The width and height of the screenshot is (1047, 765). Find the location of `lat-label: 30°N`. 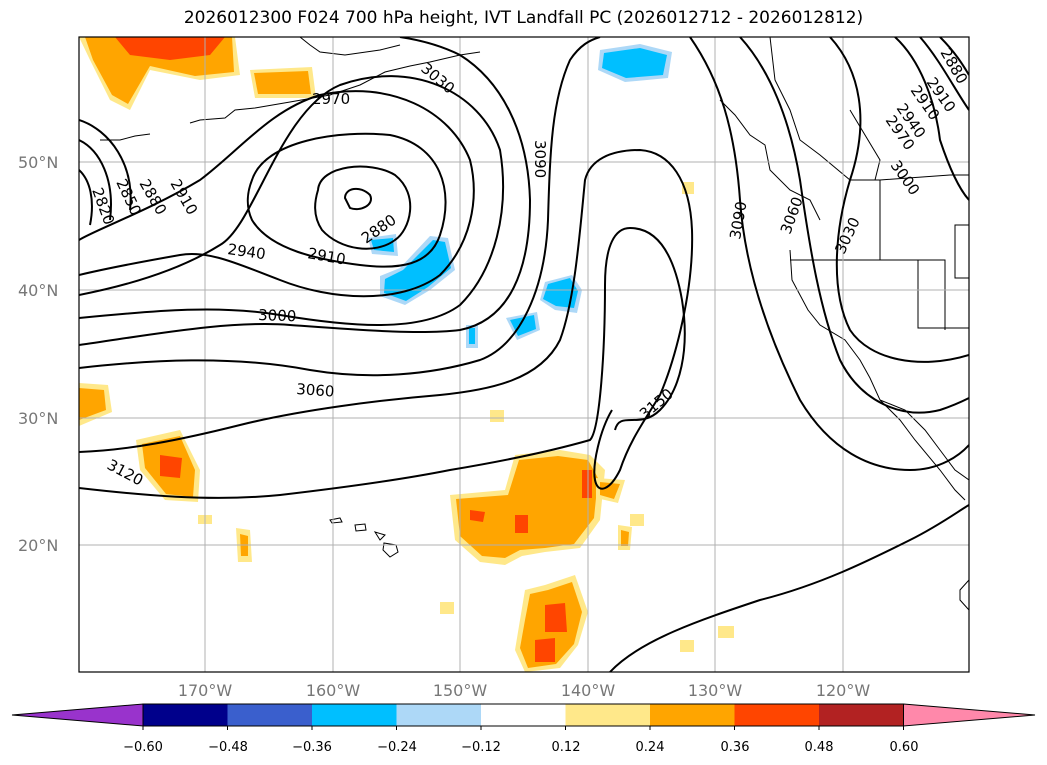

lat-label: 30°N is located at coordinates (38, 418).